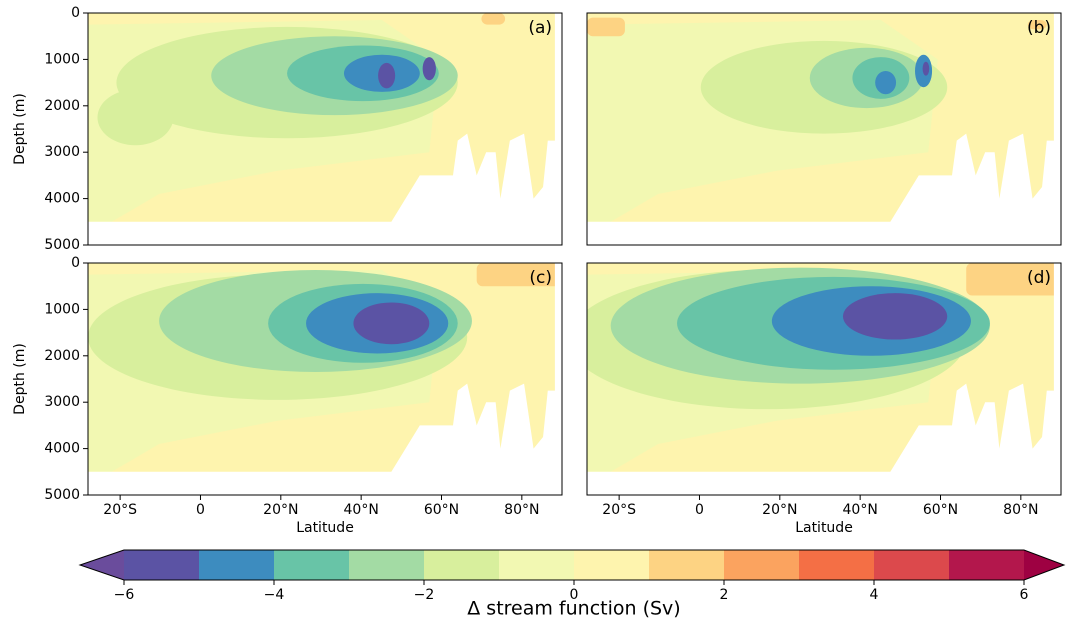 This screenshot has height=624, width=1066. I want to click on colorbar-tick-label: 2, so click(724, 595).